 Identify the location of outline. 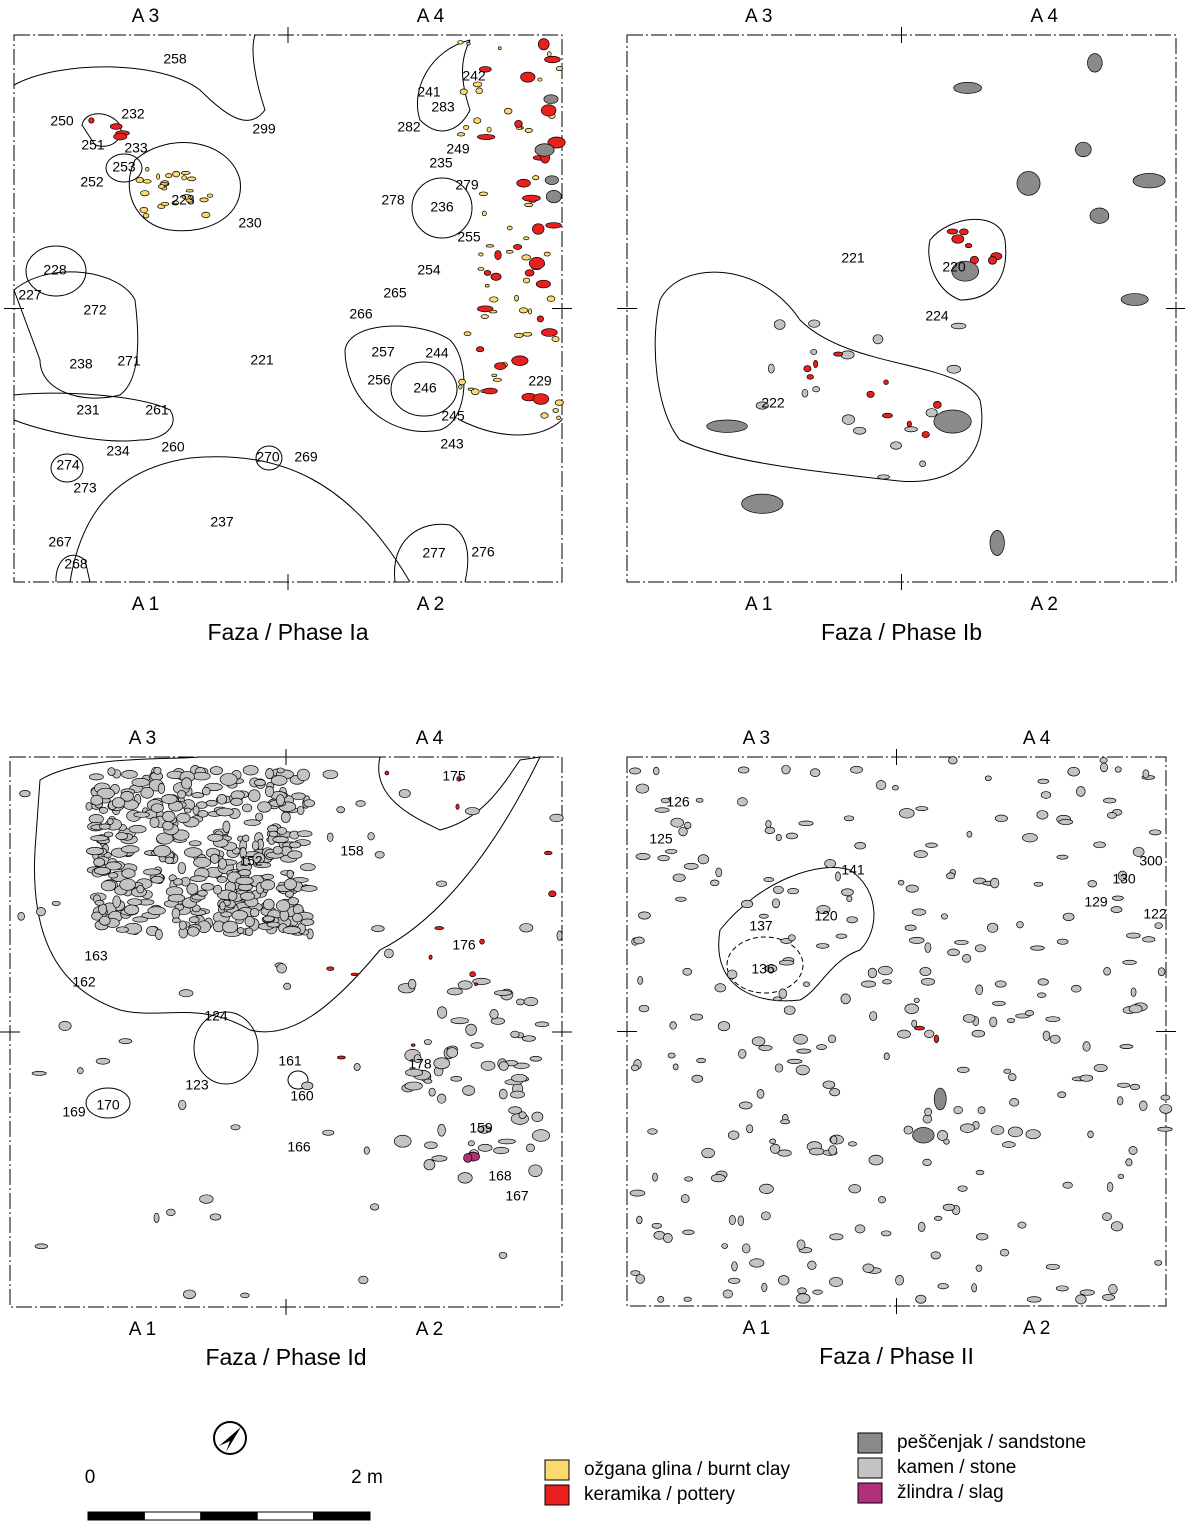
(765, 965).